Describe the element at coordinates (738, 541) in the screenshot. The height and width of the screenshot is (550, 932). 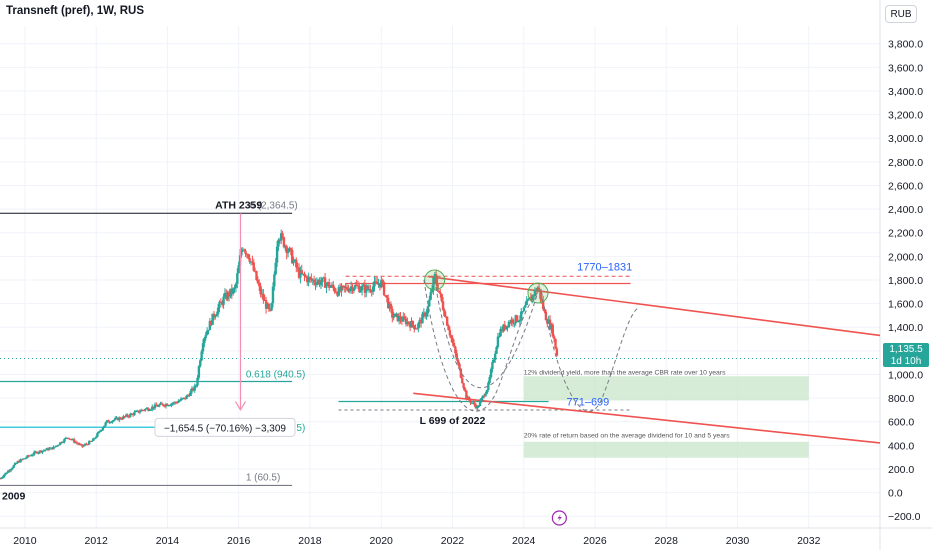
I see `time-tick-label: 2030` at that location.